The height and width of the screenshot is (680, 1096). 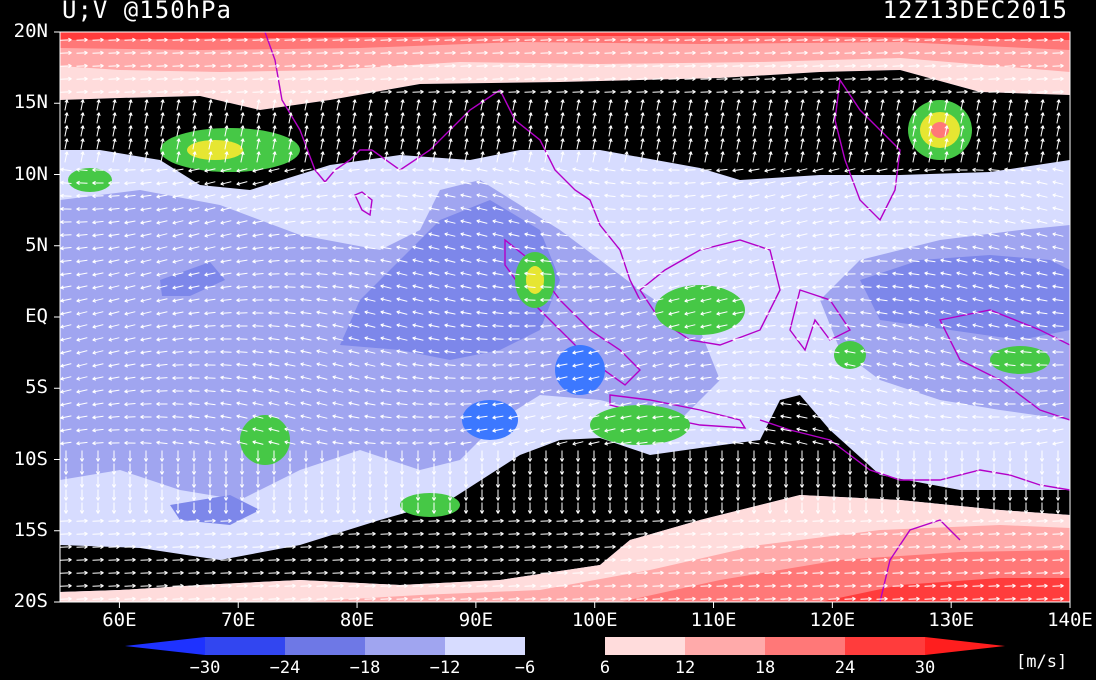 What do you see at coordinates (1020, 360) in the screenshot?
I see `precip-newguinea` at bounding box center [1020, 360].